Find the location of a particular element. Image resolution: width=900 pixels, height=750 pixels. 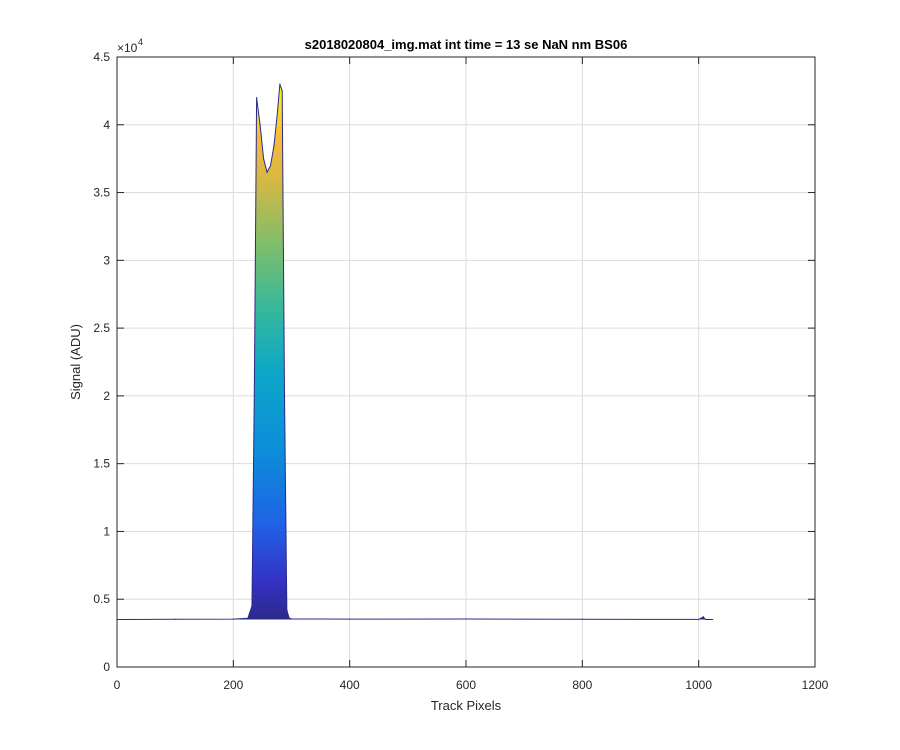

y-tick-label: 4.5 is located at coordinates (101, 57).